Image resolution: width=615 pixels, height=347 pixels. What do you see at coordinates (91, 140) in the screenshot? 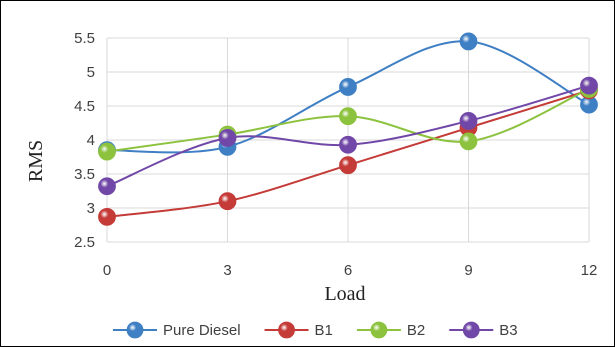
I see `y-tick-label: 4` at bounding box center [91, 140].